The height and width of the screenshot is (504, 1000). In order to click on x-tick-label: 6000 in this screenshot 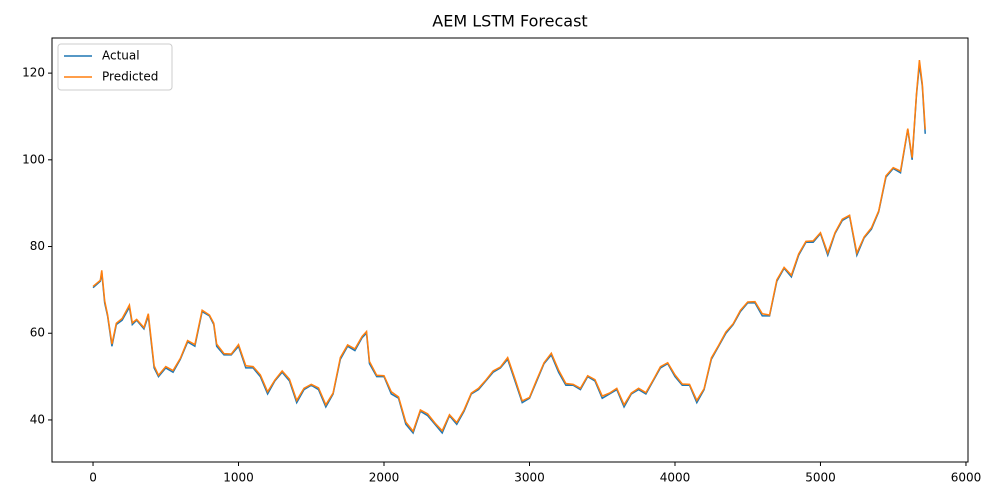, I will do `click(966, 478)`.